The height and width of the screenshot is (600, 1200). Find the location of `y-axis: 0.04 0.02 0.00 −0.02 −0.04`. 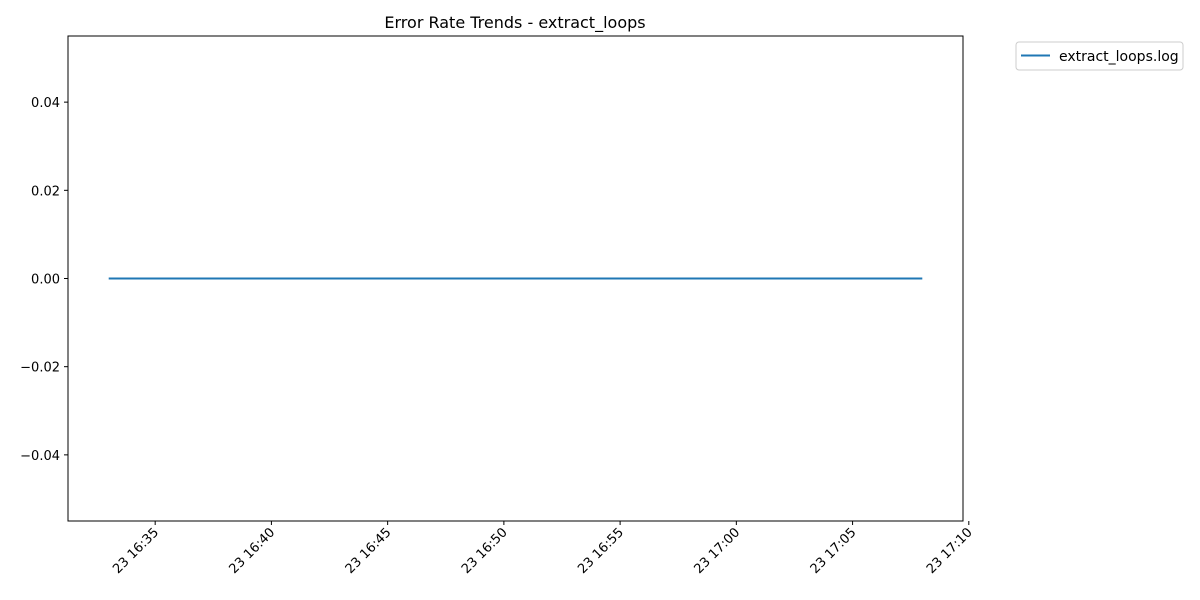

y-axis: 0.04 0.02 0.00 −0.02 −0.04 is located at coordinates (44, 280).